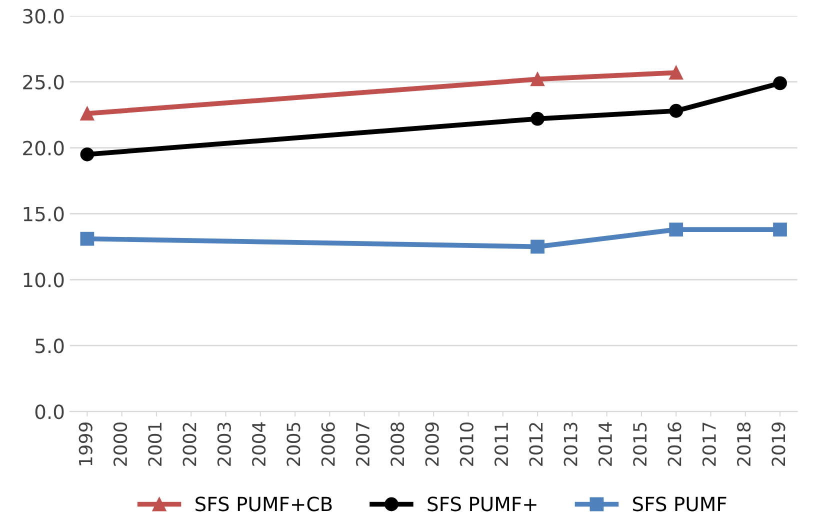  Describe the element at coordinates (779, 444) in the screenshot. I see `x-tick-label: 2019` at that location.